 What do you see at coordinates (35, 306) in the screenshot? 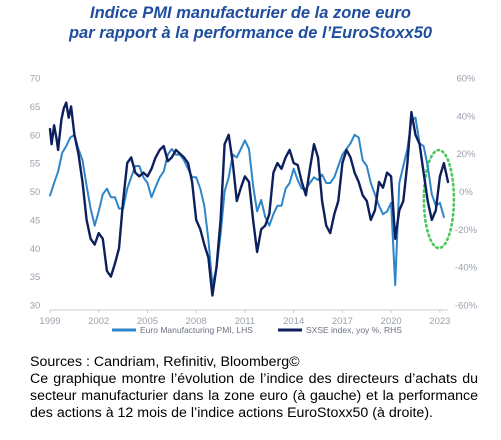
I see `y-left-tick-label: 30` at bounding box center [35, 306].